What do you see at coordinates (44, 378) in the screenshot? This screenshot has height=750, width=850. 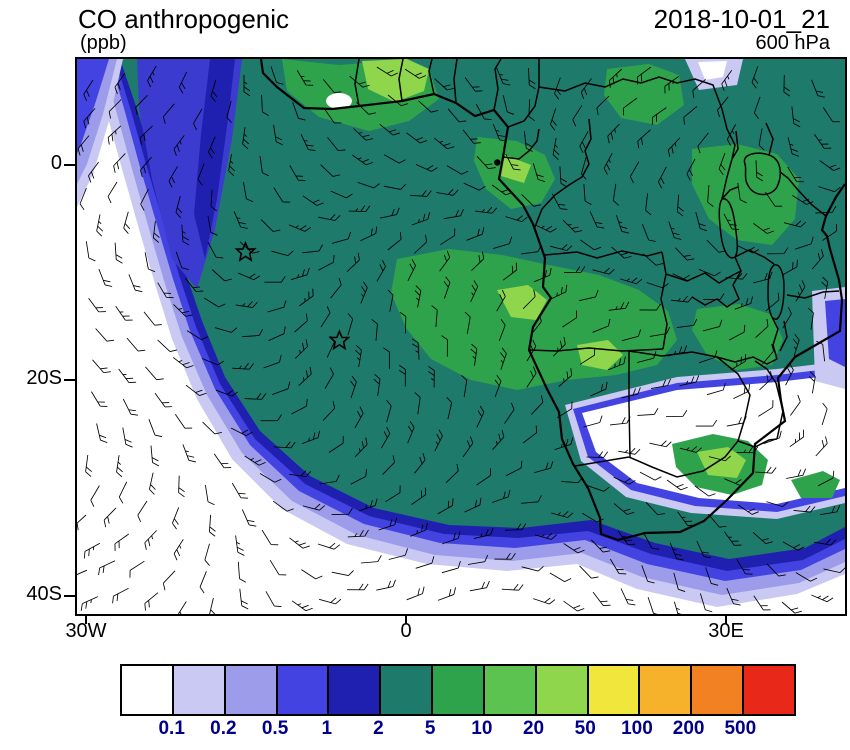 I see `y-tick-label-20s: 20S` at bounding box center [44, 378].